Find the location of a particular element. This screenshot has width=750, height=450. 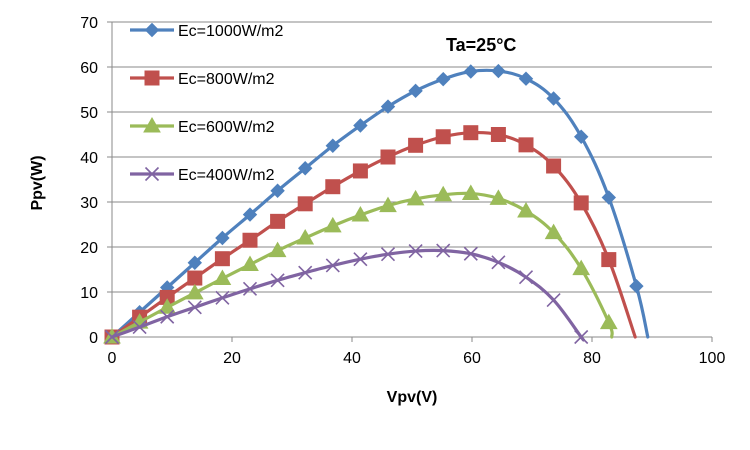

legend-entry: Ec=400W/m2 is located at coordinates (202, 175).